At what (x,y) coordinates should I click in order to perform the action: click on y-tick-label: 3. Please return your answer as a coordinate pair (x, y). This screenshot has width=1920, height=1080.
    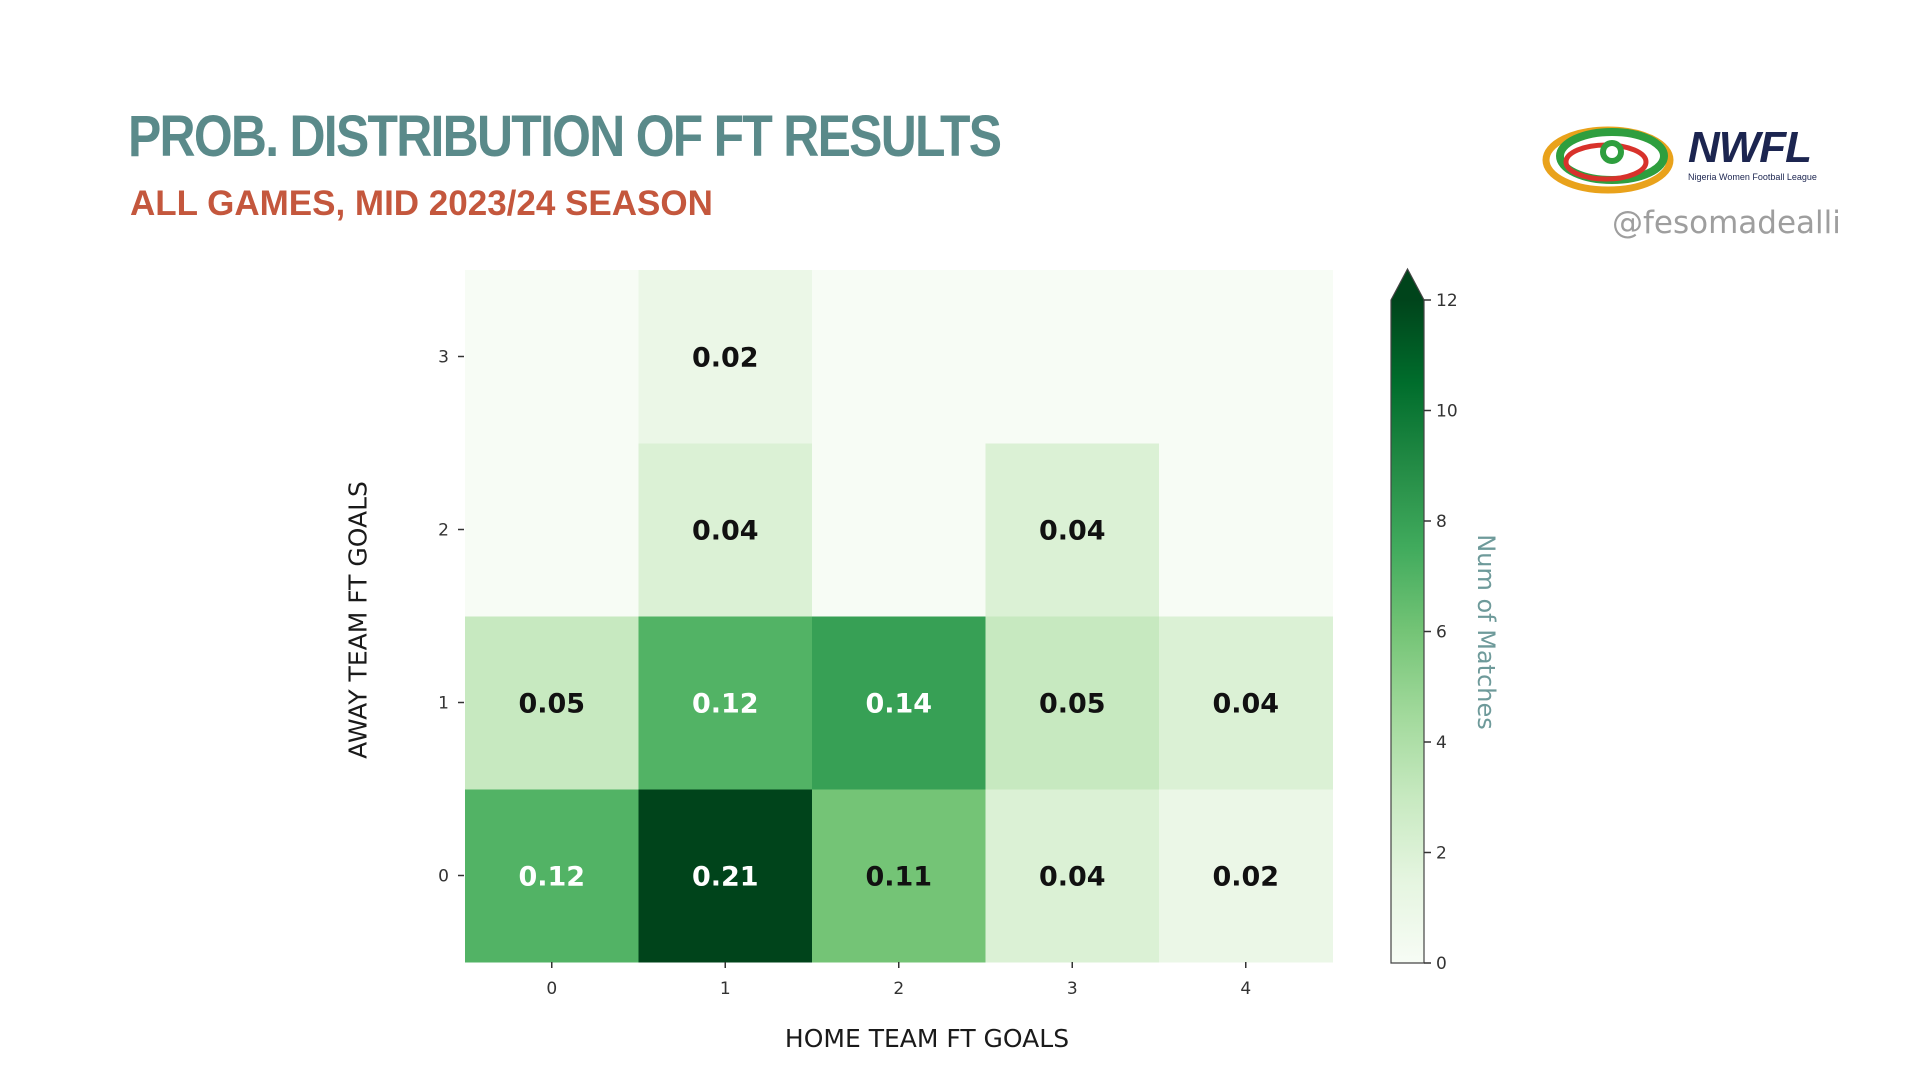
    Looking at the image, I should click on (443, 358).